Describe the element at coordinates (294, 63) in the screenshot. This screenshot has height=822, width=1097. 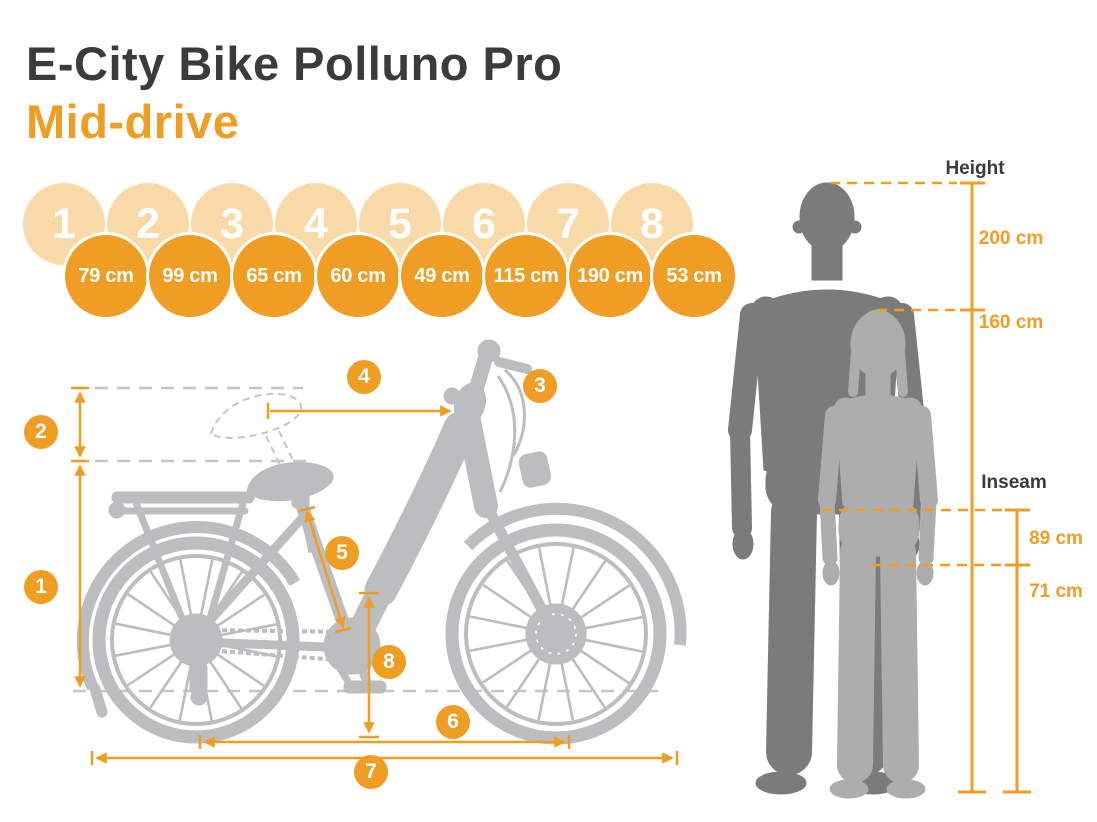
I see `page-title: E-City Bike Polluno Pro` at that location.